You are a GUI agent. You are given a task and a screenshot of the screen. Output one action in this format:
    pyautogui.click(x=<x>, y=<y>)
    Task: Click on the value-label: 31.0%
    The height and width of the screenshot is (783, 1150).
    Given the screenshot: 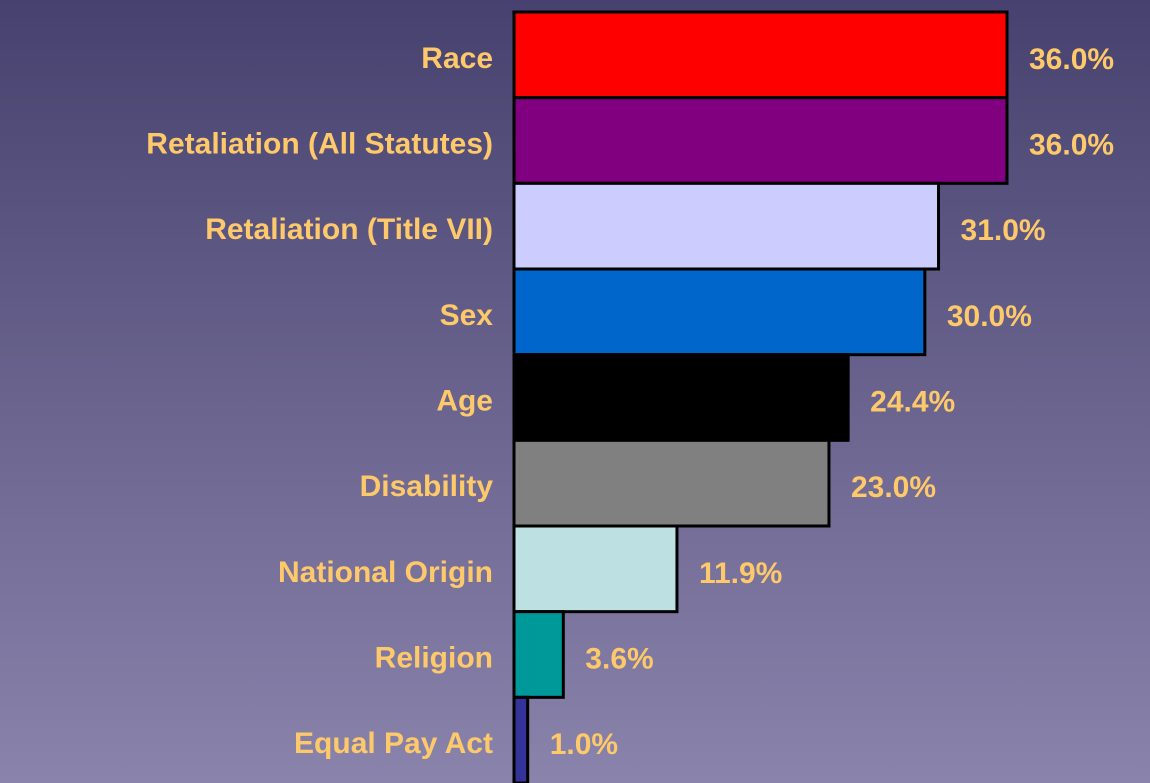 What is the action you would take?
    pyautogui.click(x=1003, y=230)
    